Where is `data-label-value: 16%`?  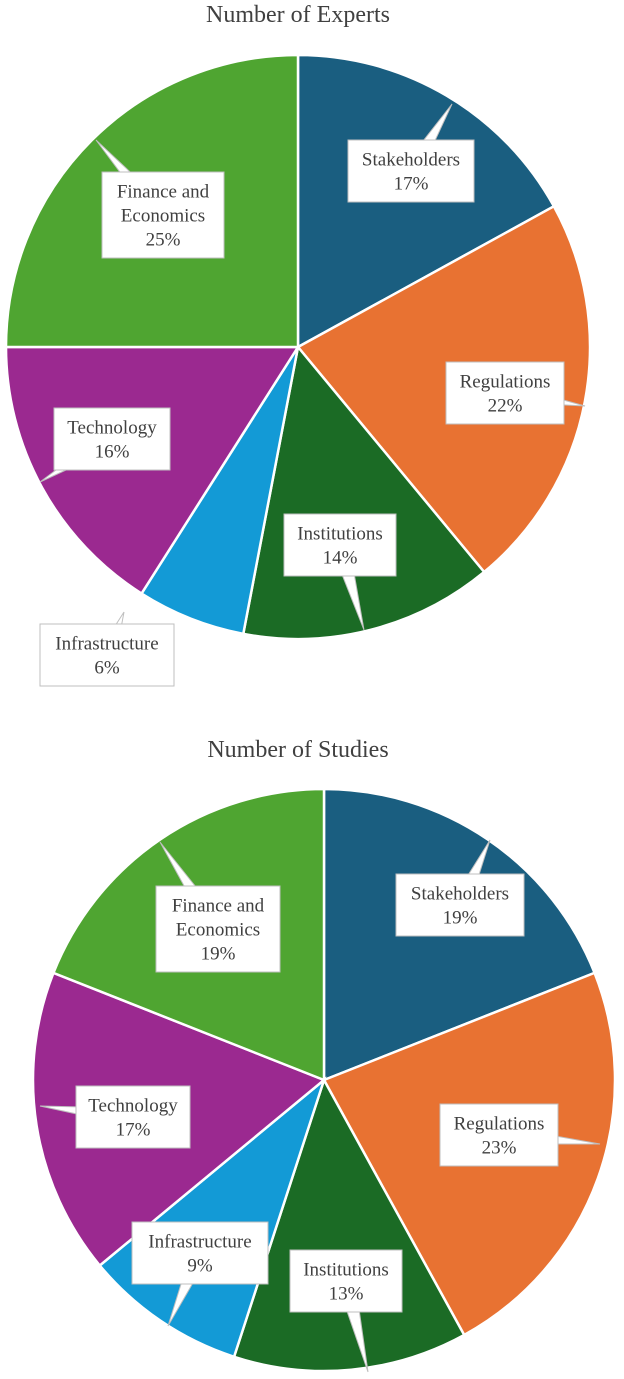
data-label-value: 16% is located at coordinates (112, 452).